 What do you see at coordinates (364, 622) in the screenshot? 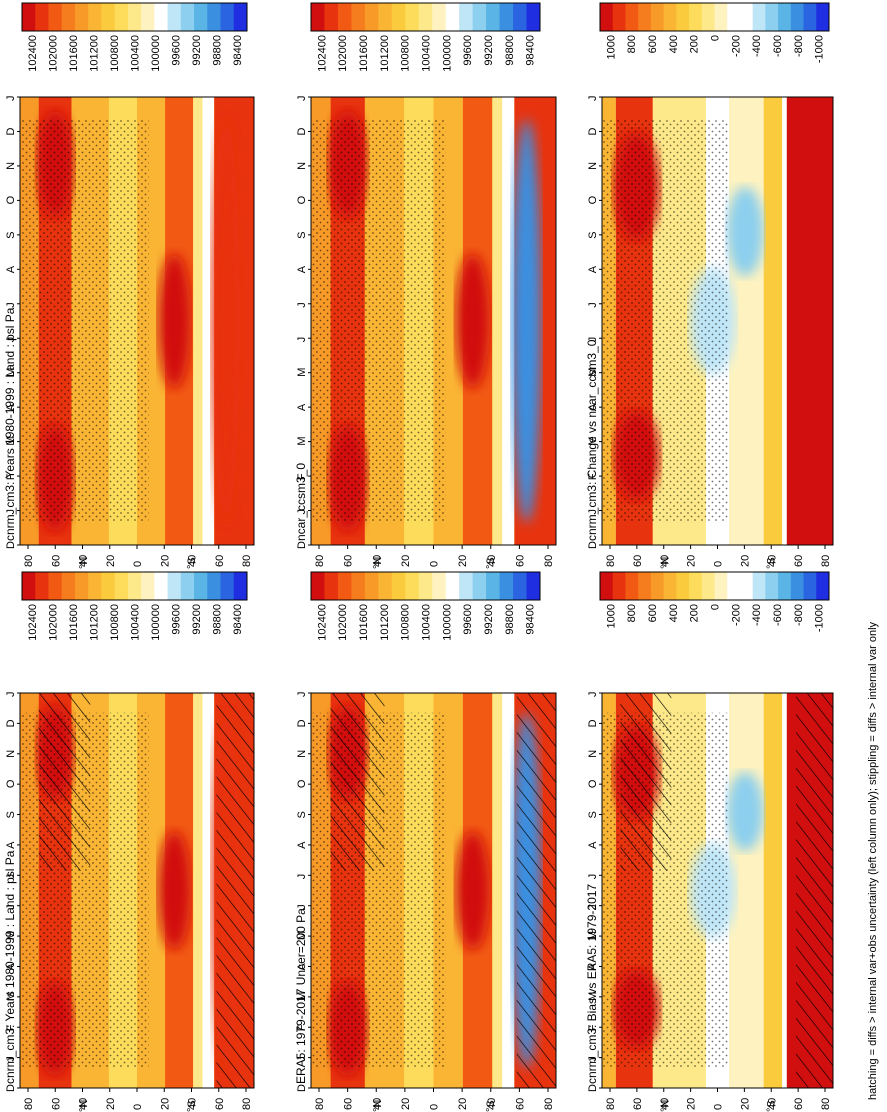
I see `colorbar-tick-label: 101600` at bounding box center [364, 622].